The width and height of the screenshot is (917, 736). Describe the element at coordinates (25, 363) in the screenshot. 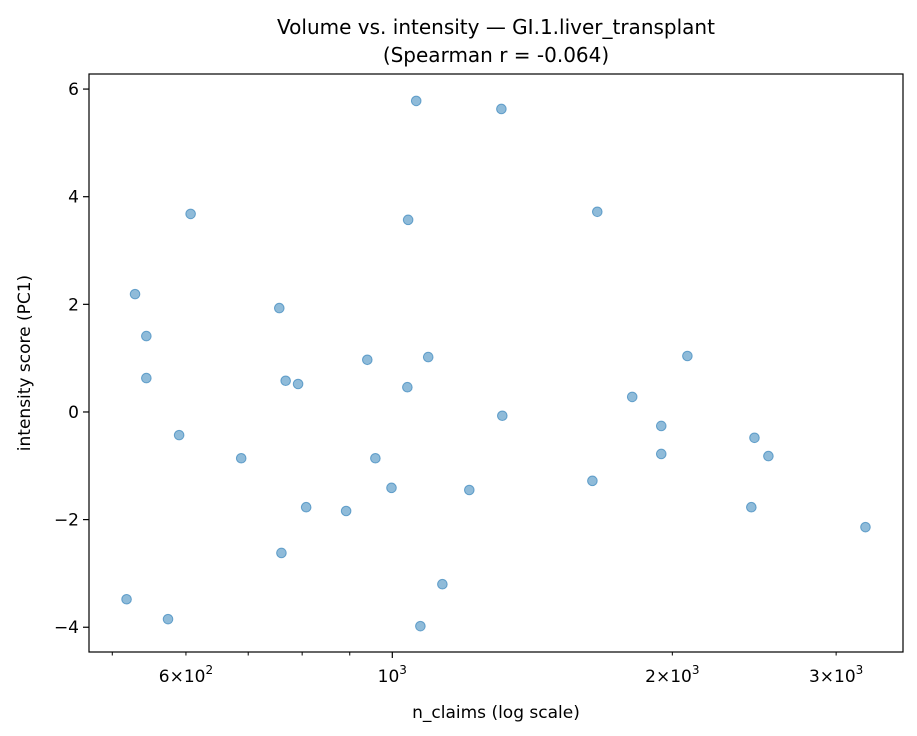

I see `y-axis-label: intensity score (PC1)` at that location.